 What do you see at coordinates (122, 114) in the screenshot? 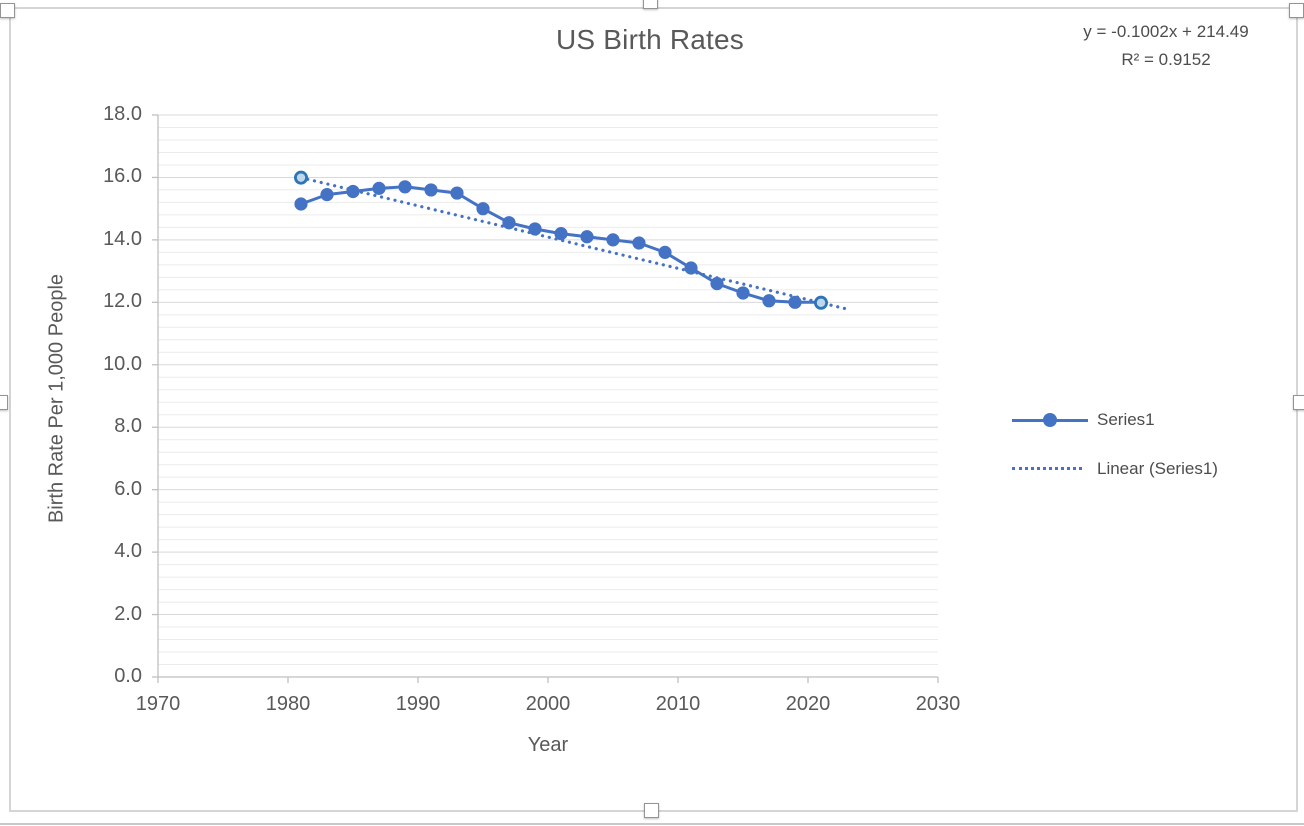
I see `y-tick-label: 18.0` at bounding box center [122, 114].